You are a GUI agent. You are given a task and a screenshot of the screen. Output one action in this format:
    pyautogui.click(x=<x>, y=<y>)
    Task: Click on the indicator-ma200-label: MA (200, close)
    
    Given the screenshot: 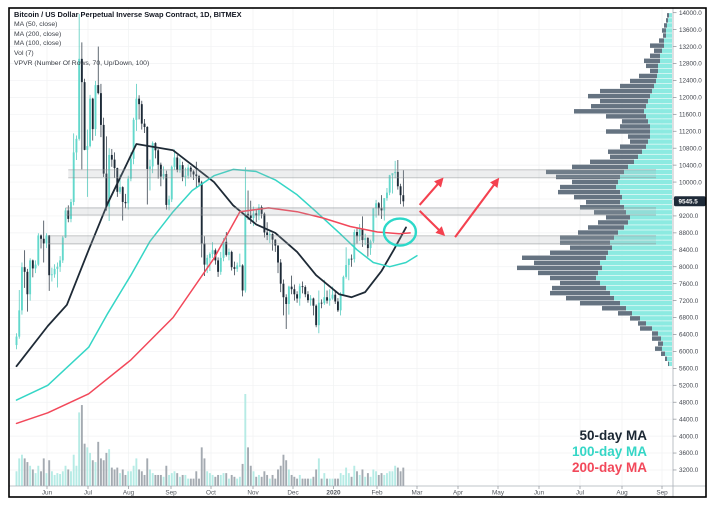 What is the action you would take?
    pyautogui.click(x=38, y=34)
    